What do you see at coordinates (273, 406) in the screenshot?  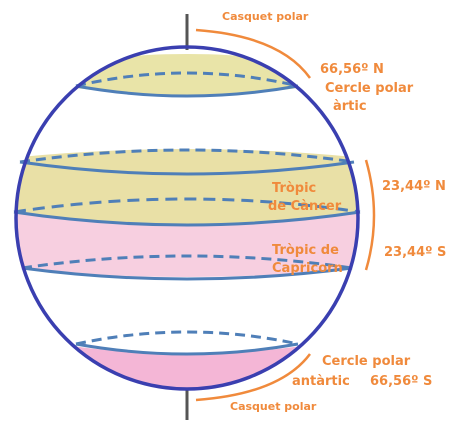 I see `label-cap-south: Casquet polar` at bounding box center [273, 406].